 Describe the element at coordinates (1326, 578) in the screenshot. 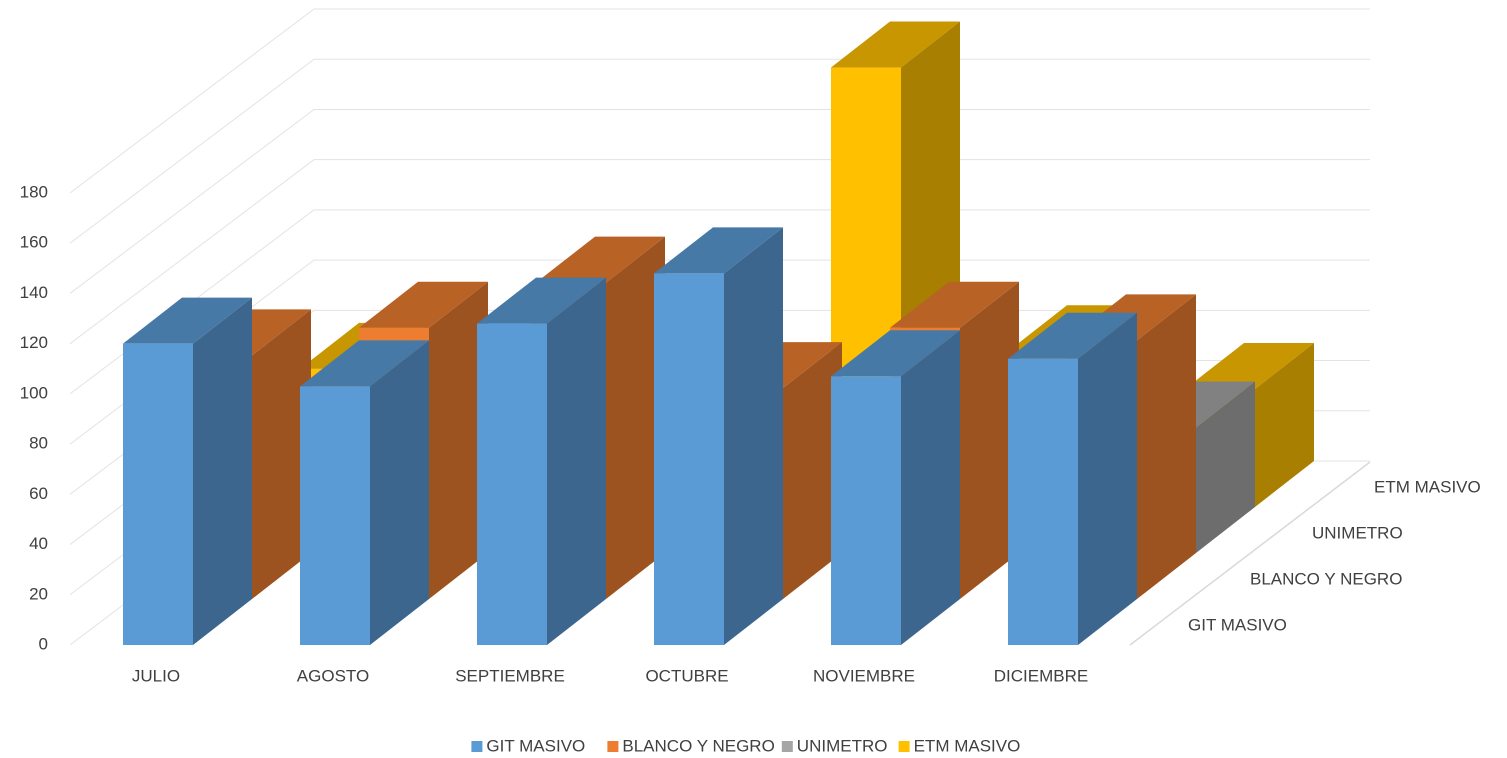

I see `depth-label: BLANCO Y NEGRO` at that location.